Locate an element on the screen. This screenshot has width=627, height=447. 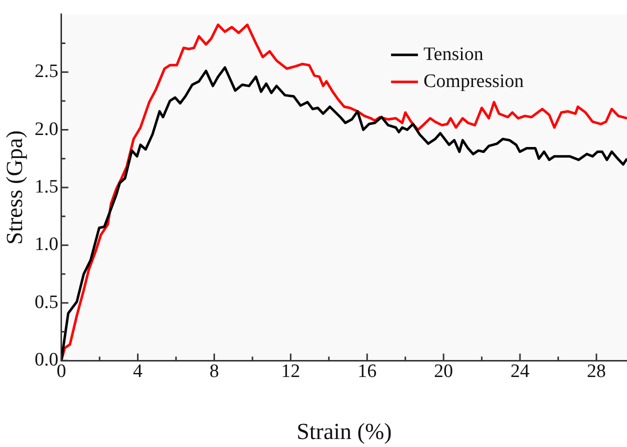
legend-label: Compression is located at coordinates (474, 81).